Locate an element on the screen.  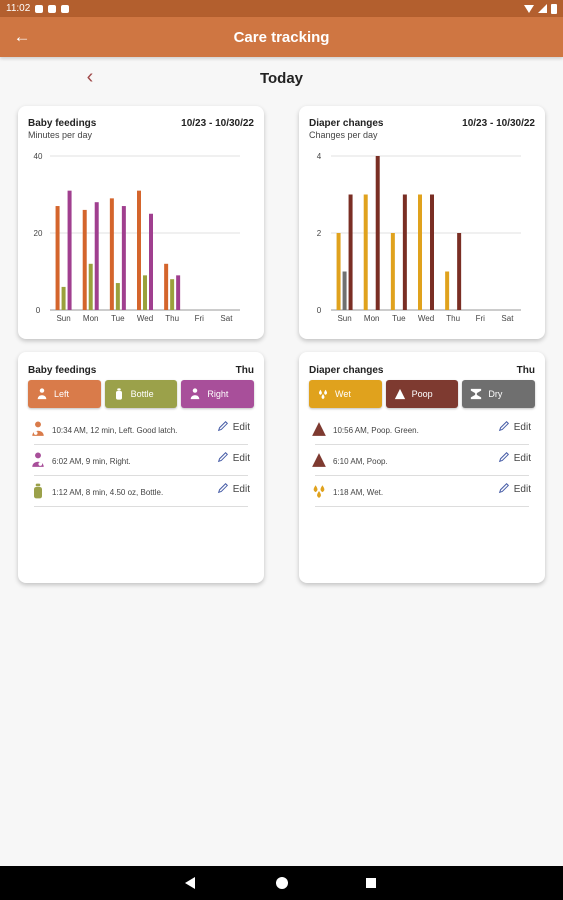
feedings-y-tick-label: 0 is located at coordinates (38, 310).